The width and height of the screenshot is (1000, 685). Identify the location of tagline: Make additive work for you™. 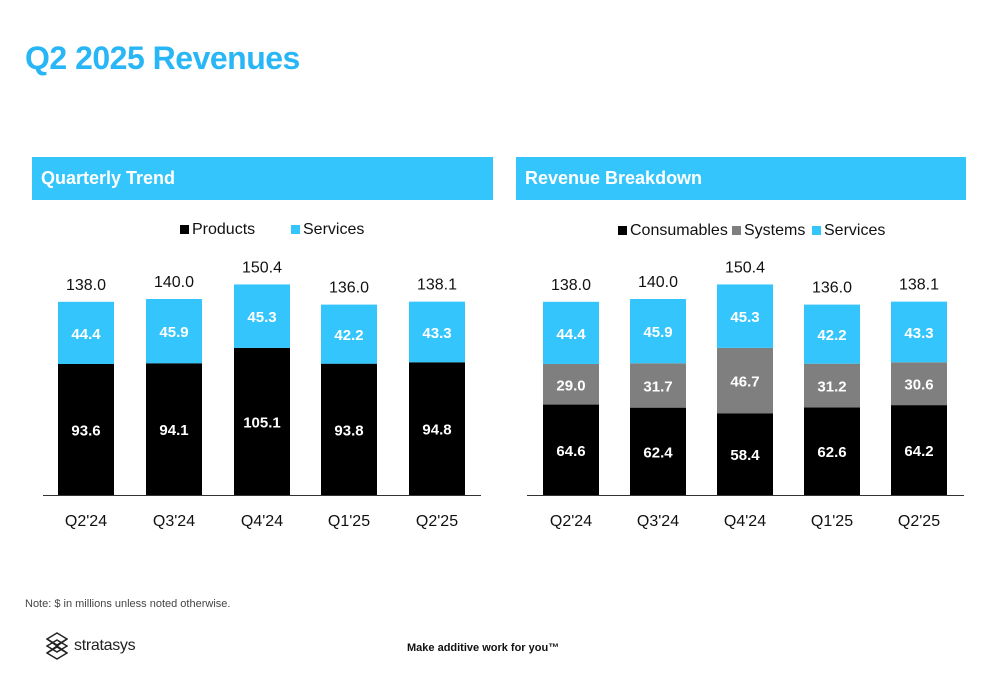
(483, 648).